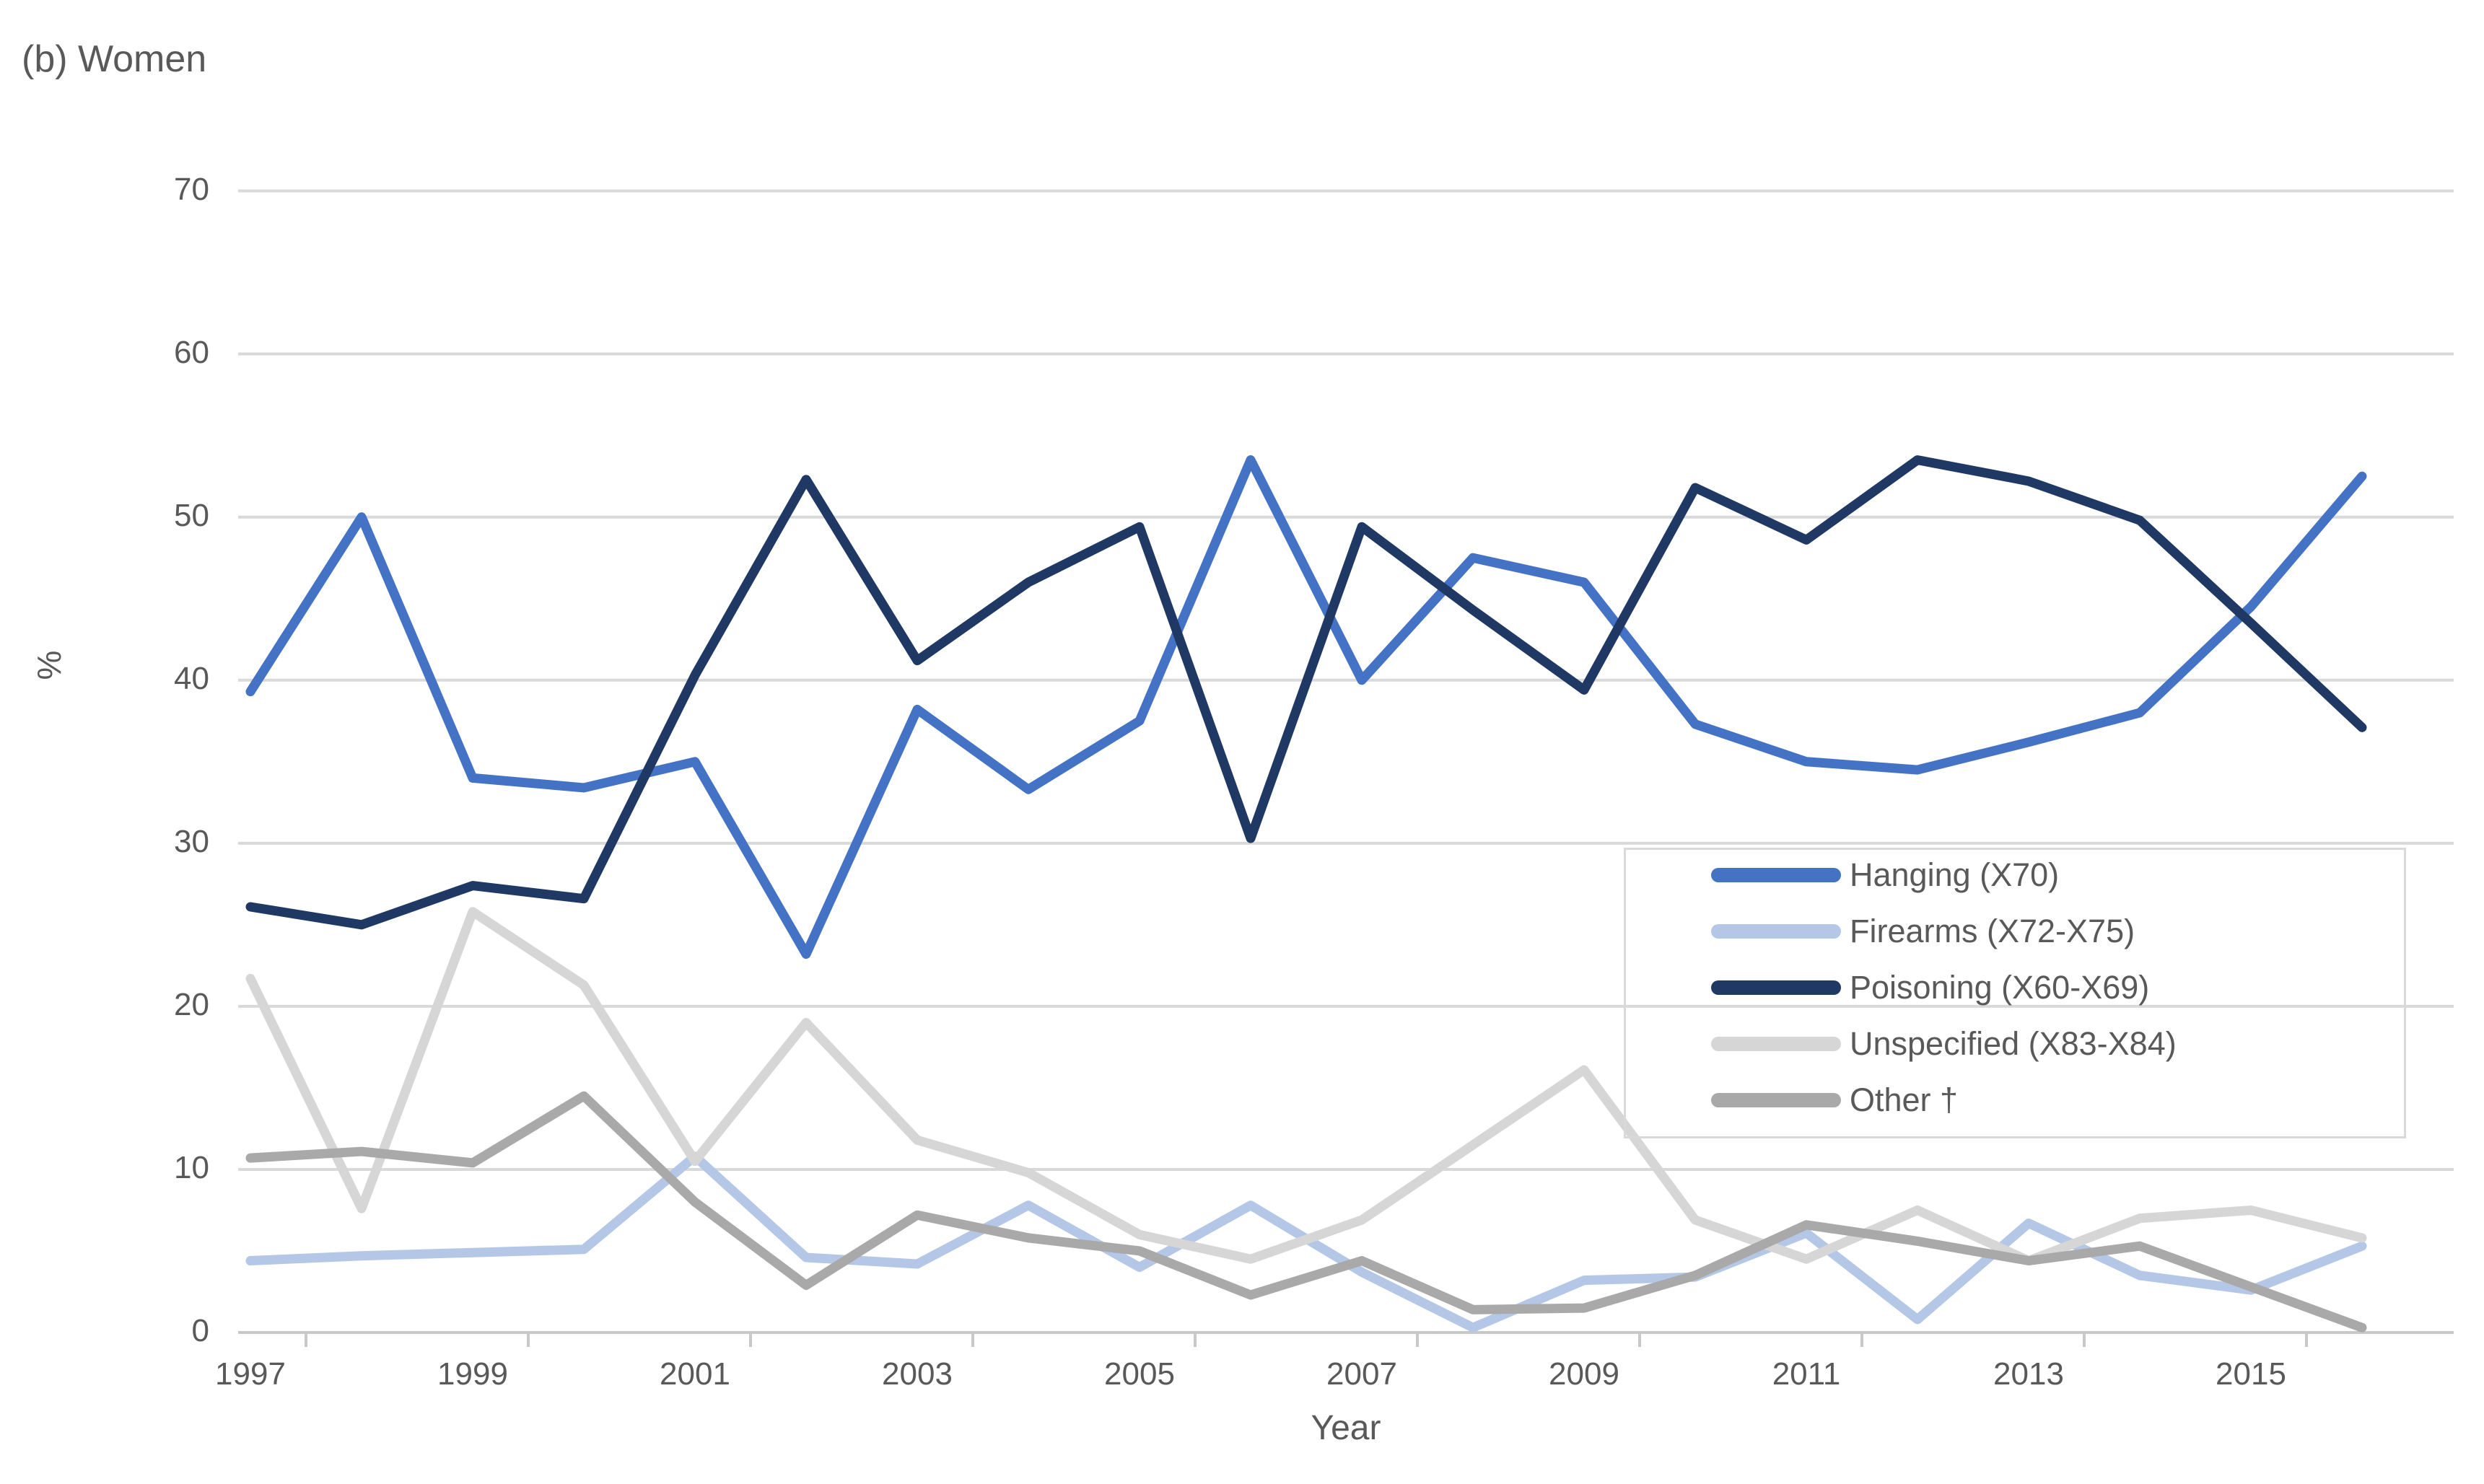  I want to click on legend-item-label: Unspecified (X83-X84), so click(2013, 1043).